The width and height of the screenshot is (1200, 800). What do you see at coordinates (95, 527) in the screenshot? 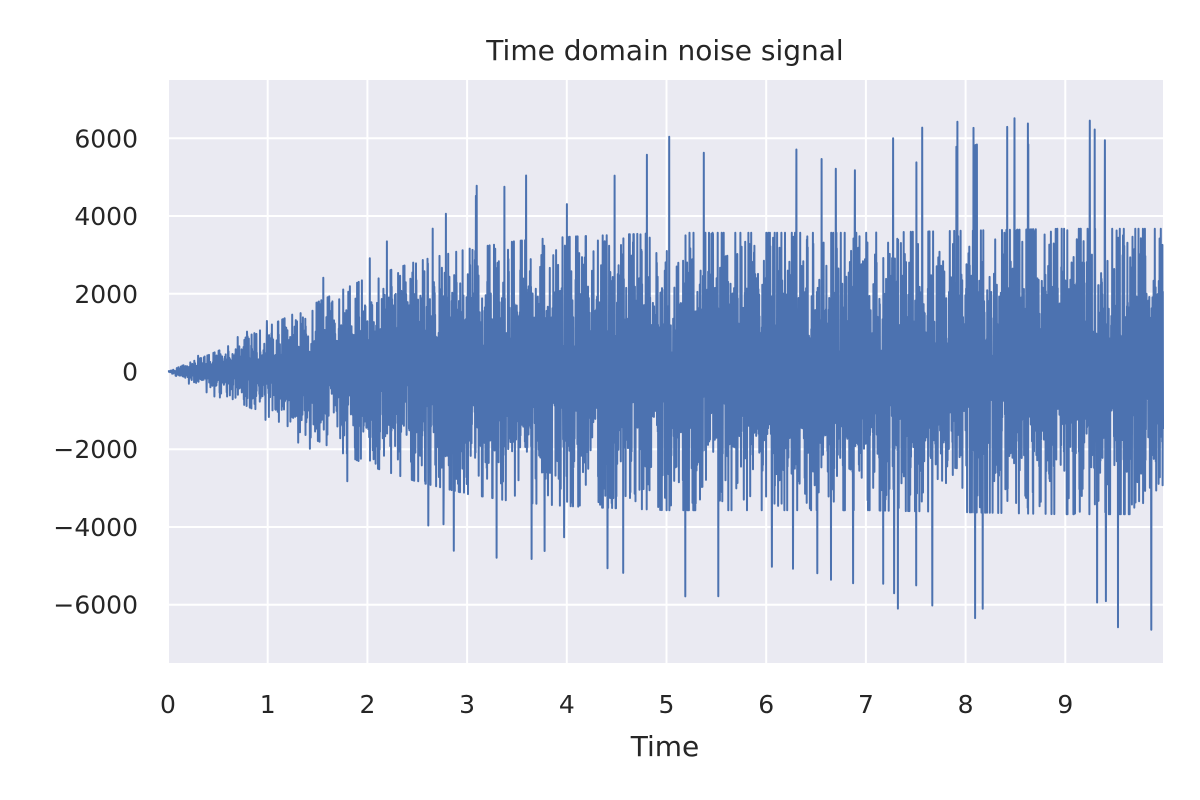
I see `y-tick-label: −4000` at bounding box center [95, 527].